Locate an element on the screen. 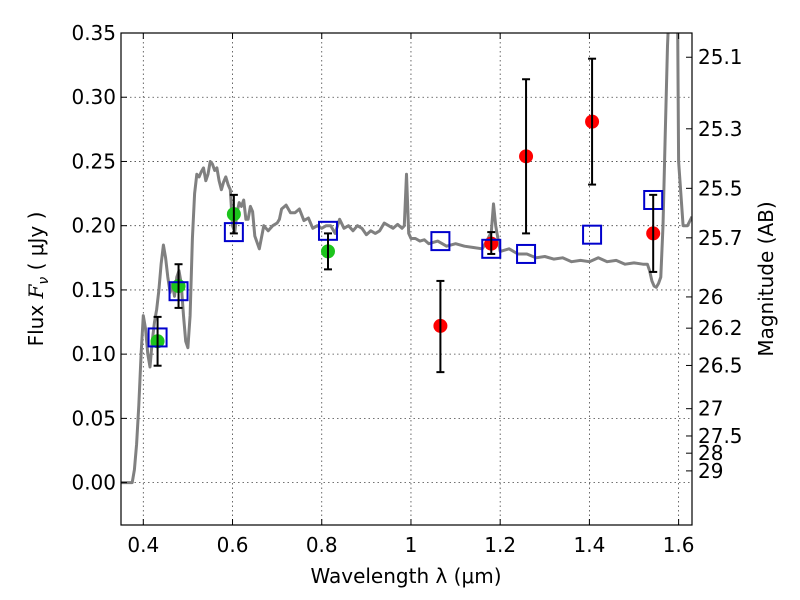 The height and width of the screenshot is (600, 800). x-tick-label: 1.4 is located at coordinates (589, 545).